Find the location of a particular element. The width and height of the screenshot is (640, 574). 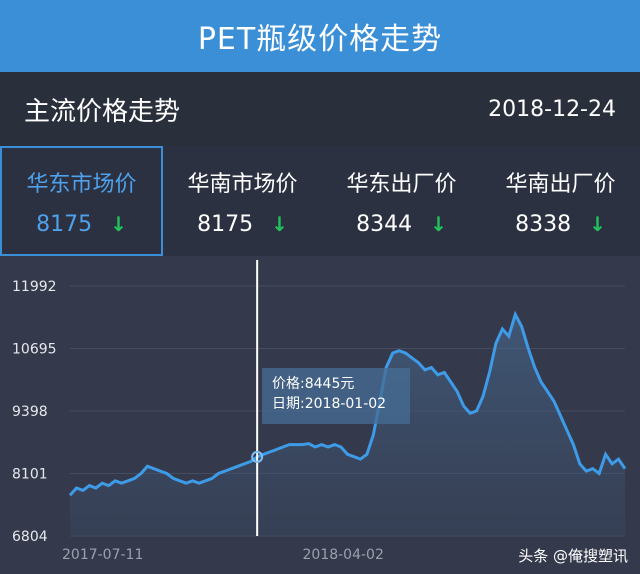

sub-header: 主流价格走势 2018-12-24 is located at coordinates (320, 109).